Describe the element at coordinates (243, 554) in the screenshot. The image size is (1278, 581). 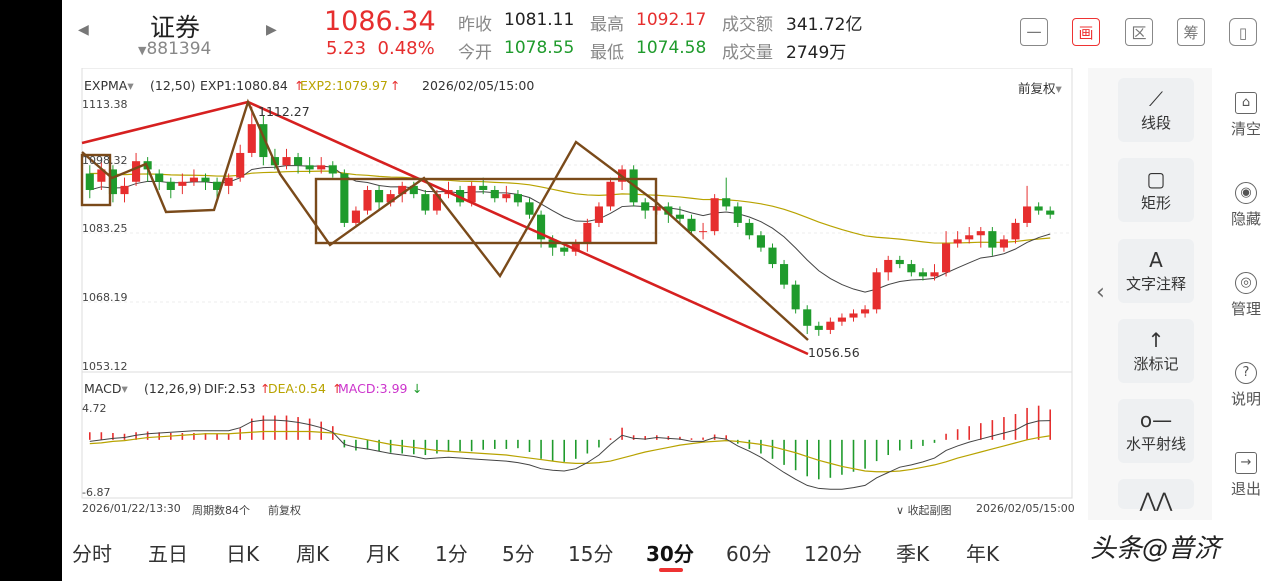
I see `tab-daily: 日K` at that location.